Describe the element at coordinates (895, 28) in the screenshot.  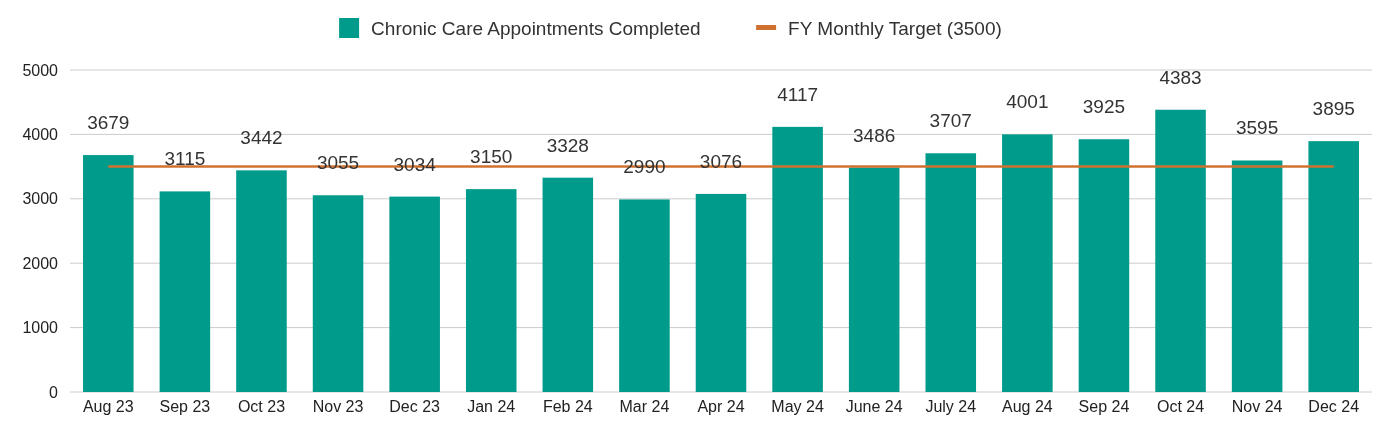
I see `legend-label: FY Monthly Target (3500)` at that location.